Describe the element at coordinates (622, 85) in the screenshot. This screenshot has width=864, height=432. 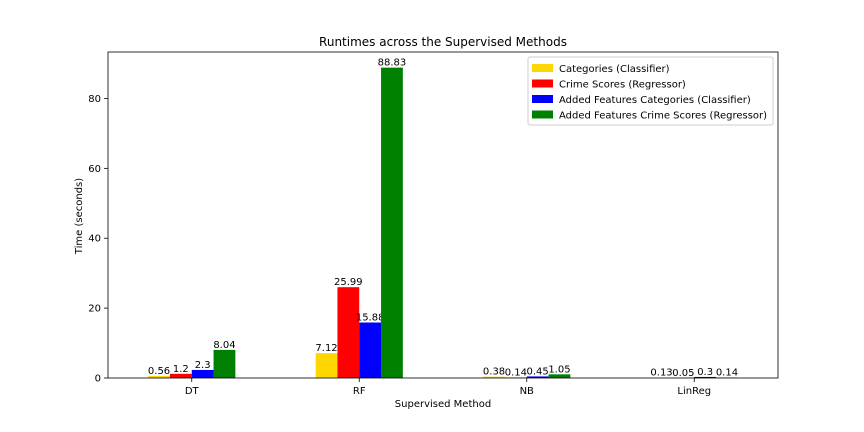
I see `legend-label-series-2: Crime Scores (Regressor)` at that location.